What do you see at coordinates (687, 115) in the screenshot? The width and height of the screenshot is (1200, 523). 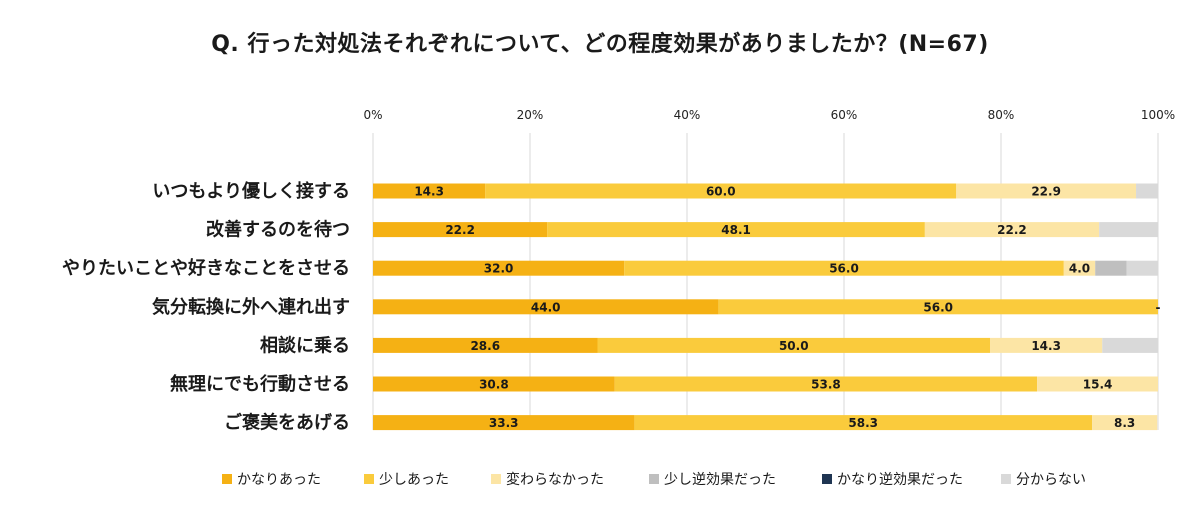 I see `x-tick-label: 40%` at bounding box center [687, 115].